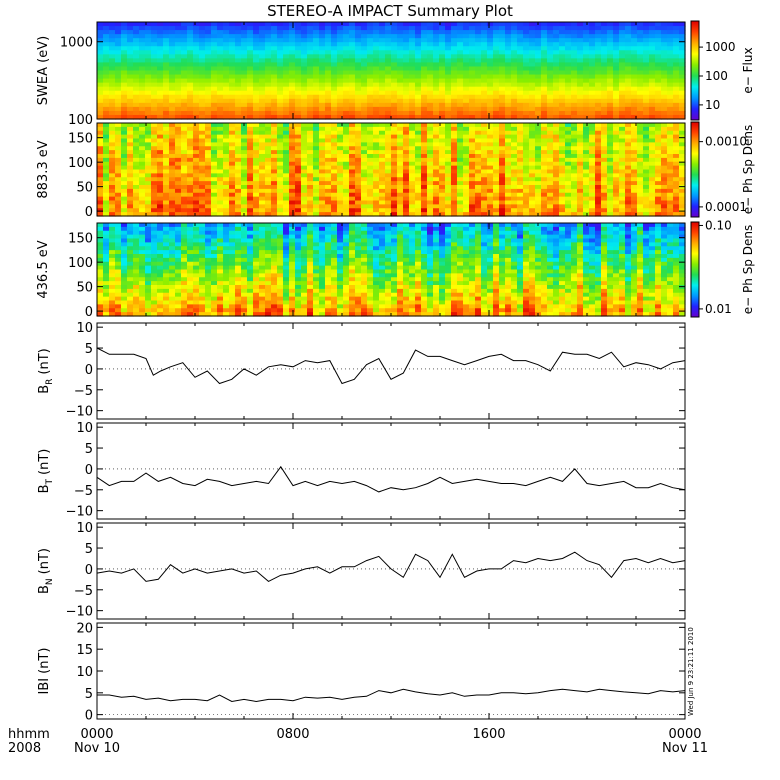  I want to click on y-tick-label: 100, so click(80, 120).